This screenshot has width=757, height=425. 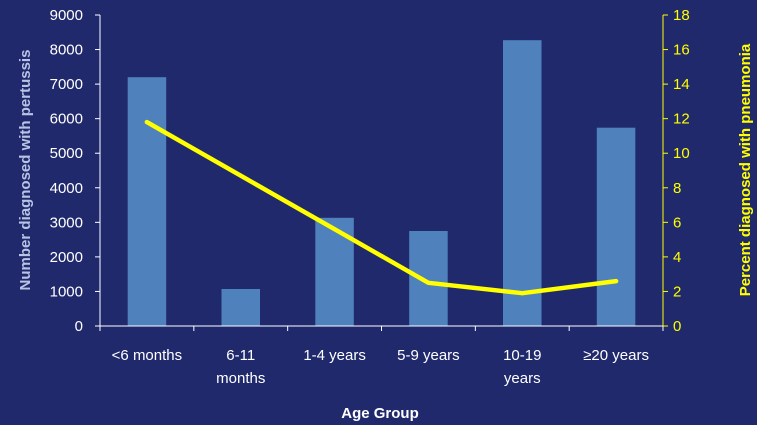 What do you see at coordinates (66, 257) in the screenshot?
I see `left-tick-label-2: 2000` at bounding box center [66, 257].